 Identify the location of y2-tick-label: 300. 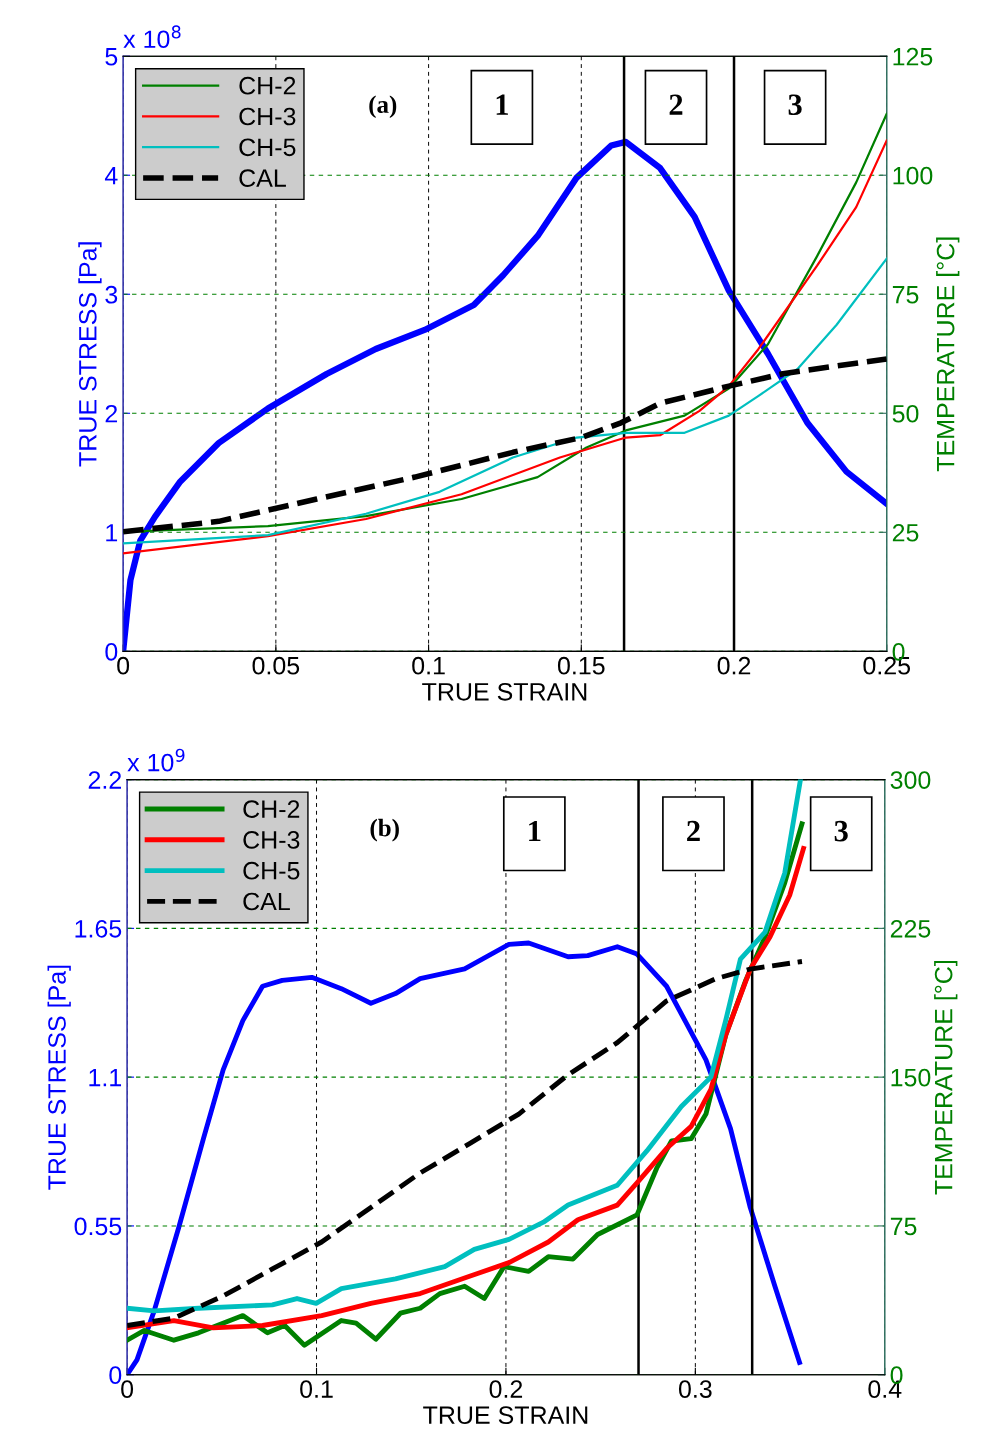
(910, 780).